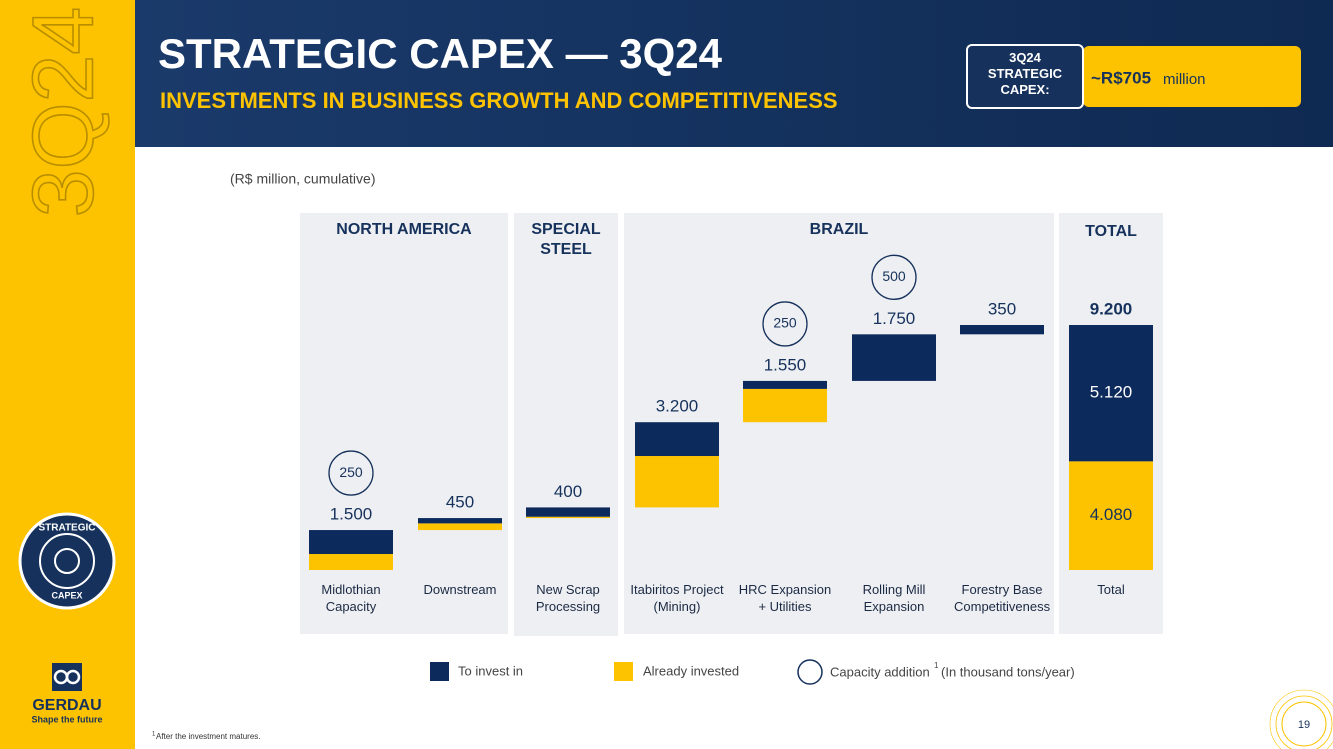 This screenshot has width=1333, height=749. Describe the element at coordinates (880, 671) in the screenshot. I see `legend-label: Capacity addition` at that location.